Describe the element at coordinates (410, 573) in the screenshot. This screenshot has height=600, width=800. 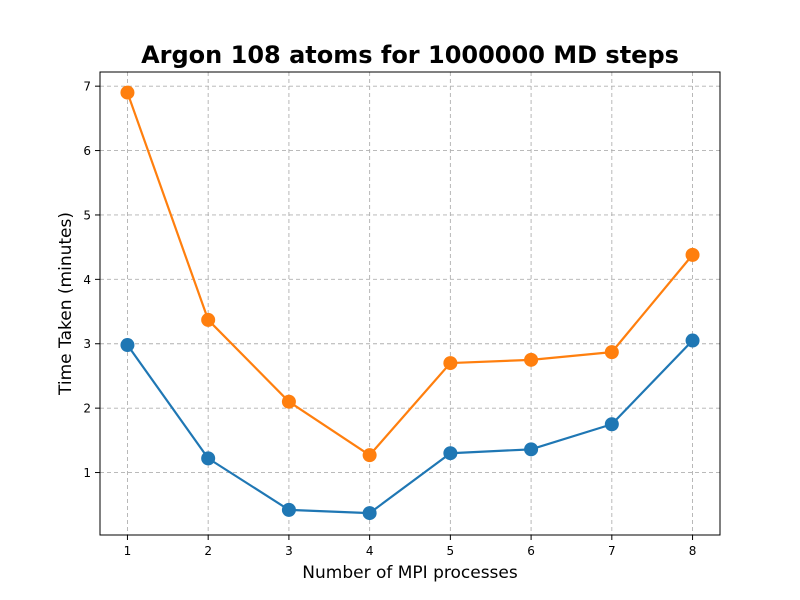
I see `x-axis-label: Number of MPI processes` at that location.